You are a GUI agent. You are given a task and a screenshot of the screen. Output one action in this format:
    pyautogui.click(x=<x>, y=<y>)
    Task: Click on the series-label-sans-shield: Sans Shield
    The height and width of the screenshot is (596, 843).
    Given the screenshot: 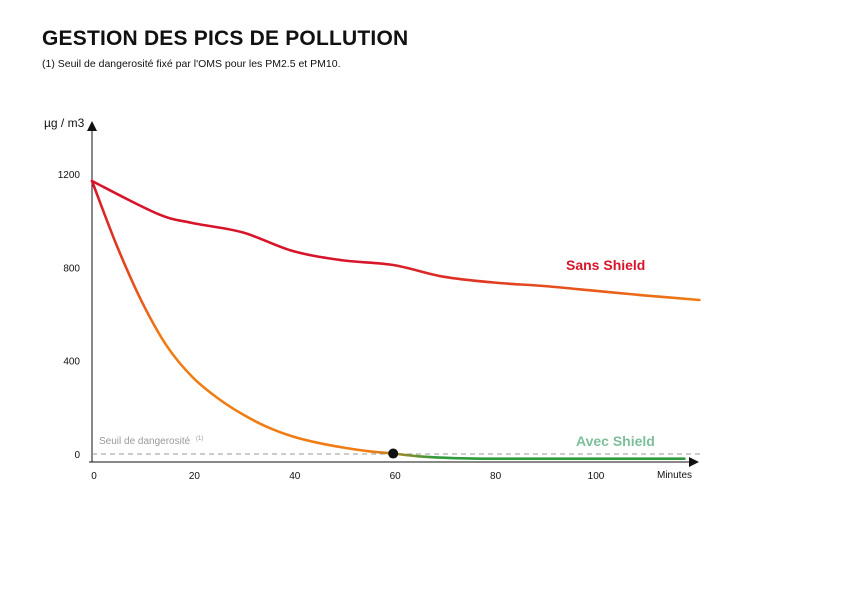 What is the action you would take?
    pyautogui.click(x=605, y=265)
    